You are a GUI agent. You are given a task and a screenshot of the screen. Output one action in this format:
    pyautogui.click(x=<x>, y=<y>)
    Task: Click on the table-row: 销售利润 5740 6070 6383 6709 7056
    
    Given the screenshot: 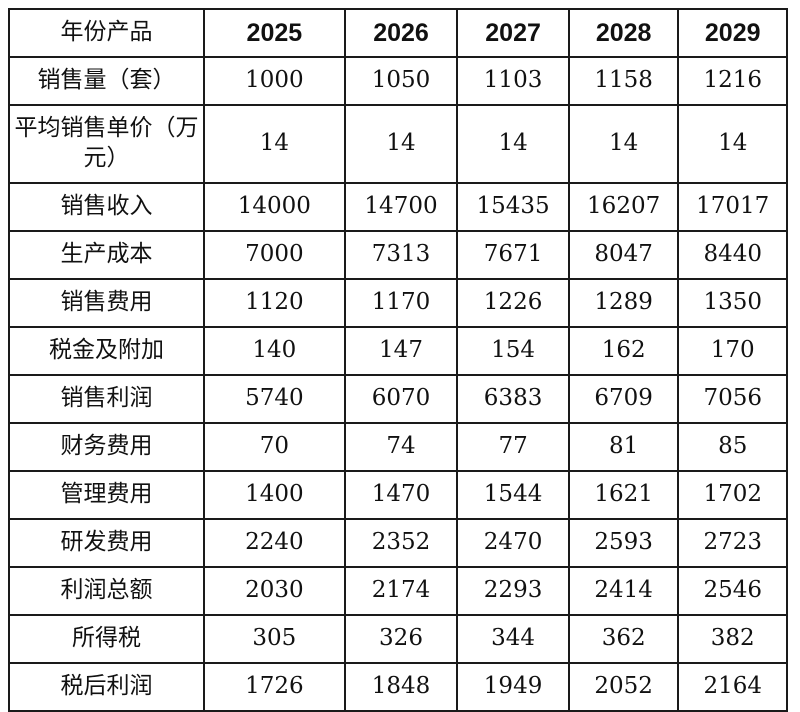 What is the action you would take?
    pyautogui.click(x=398, y=399)
    